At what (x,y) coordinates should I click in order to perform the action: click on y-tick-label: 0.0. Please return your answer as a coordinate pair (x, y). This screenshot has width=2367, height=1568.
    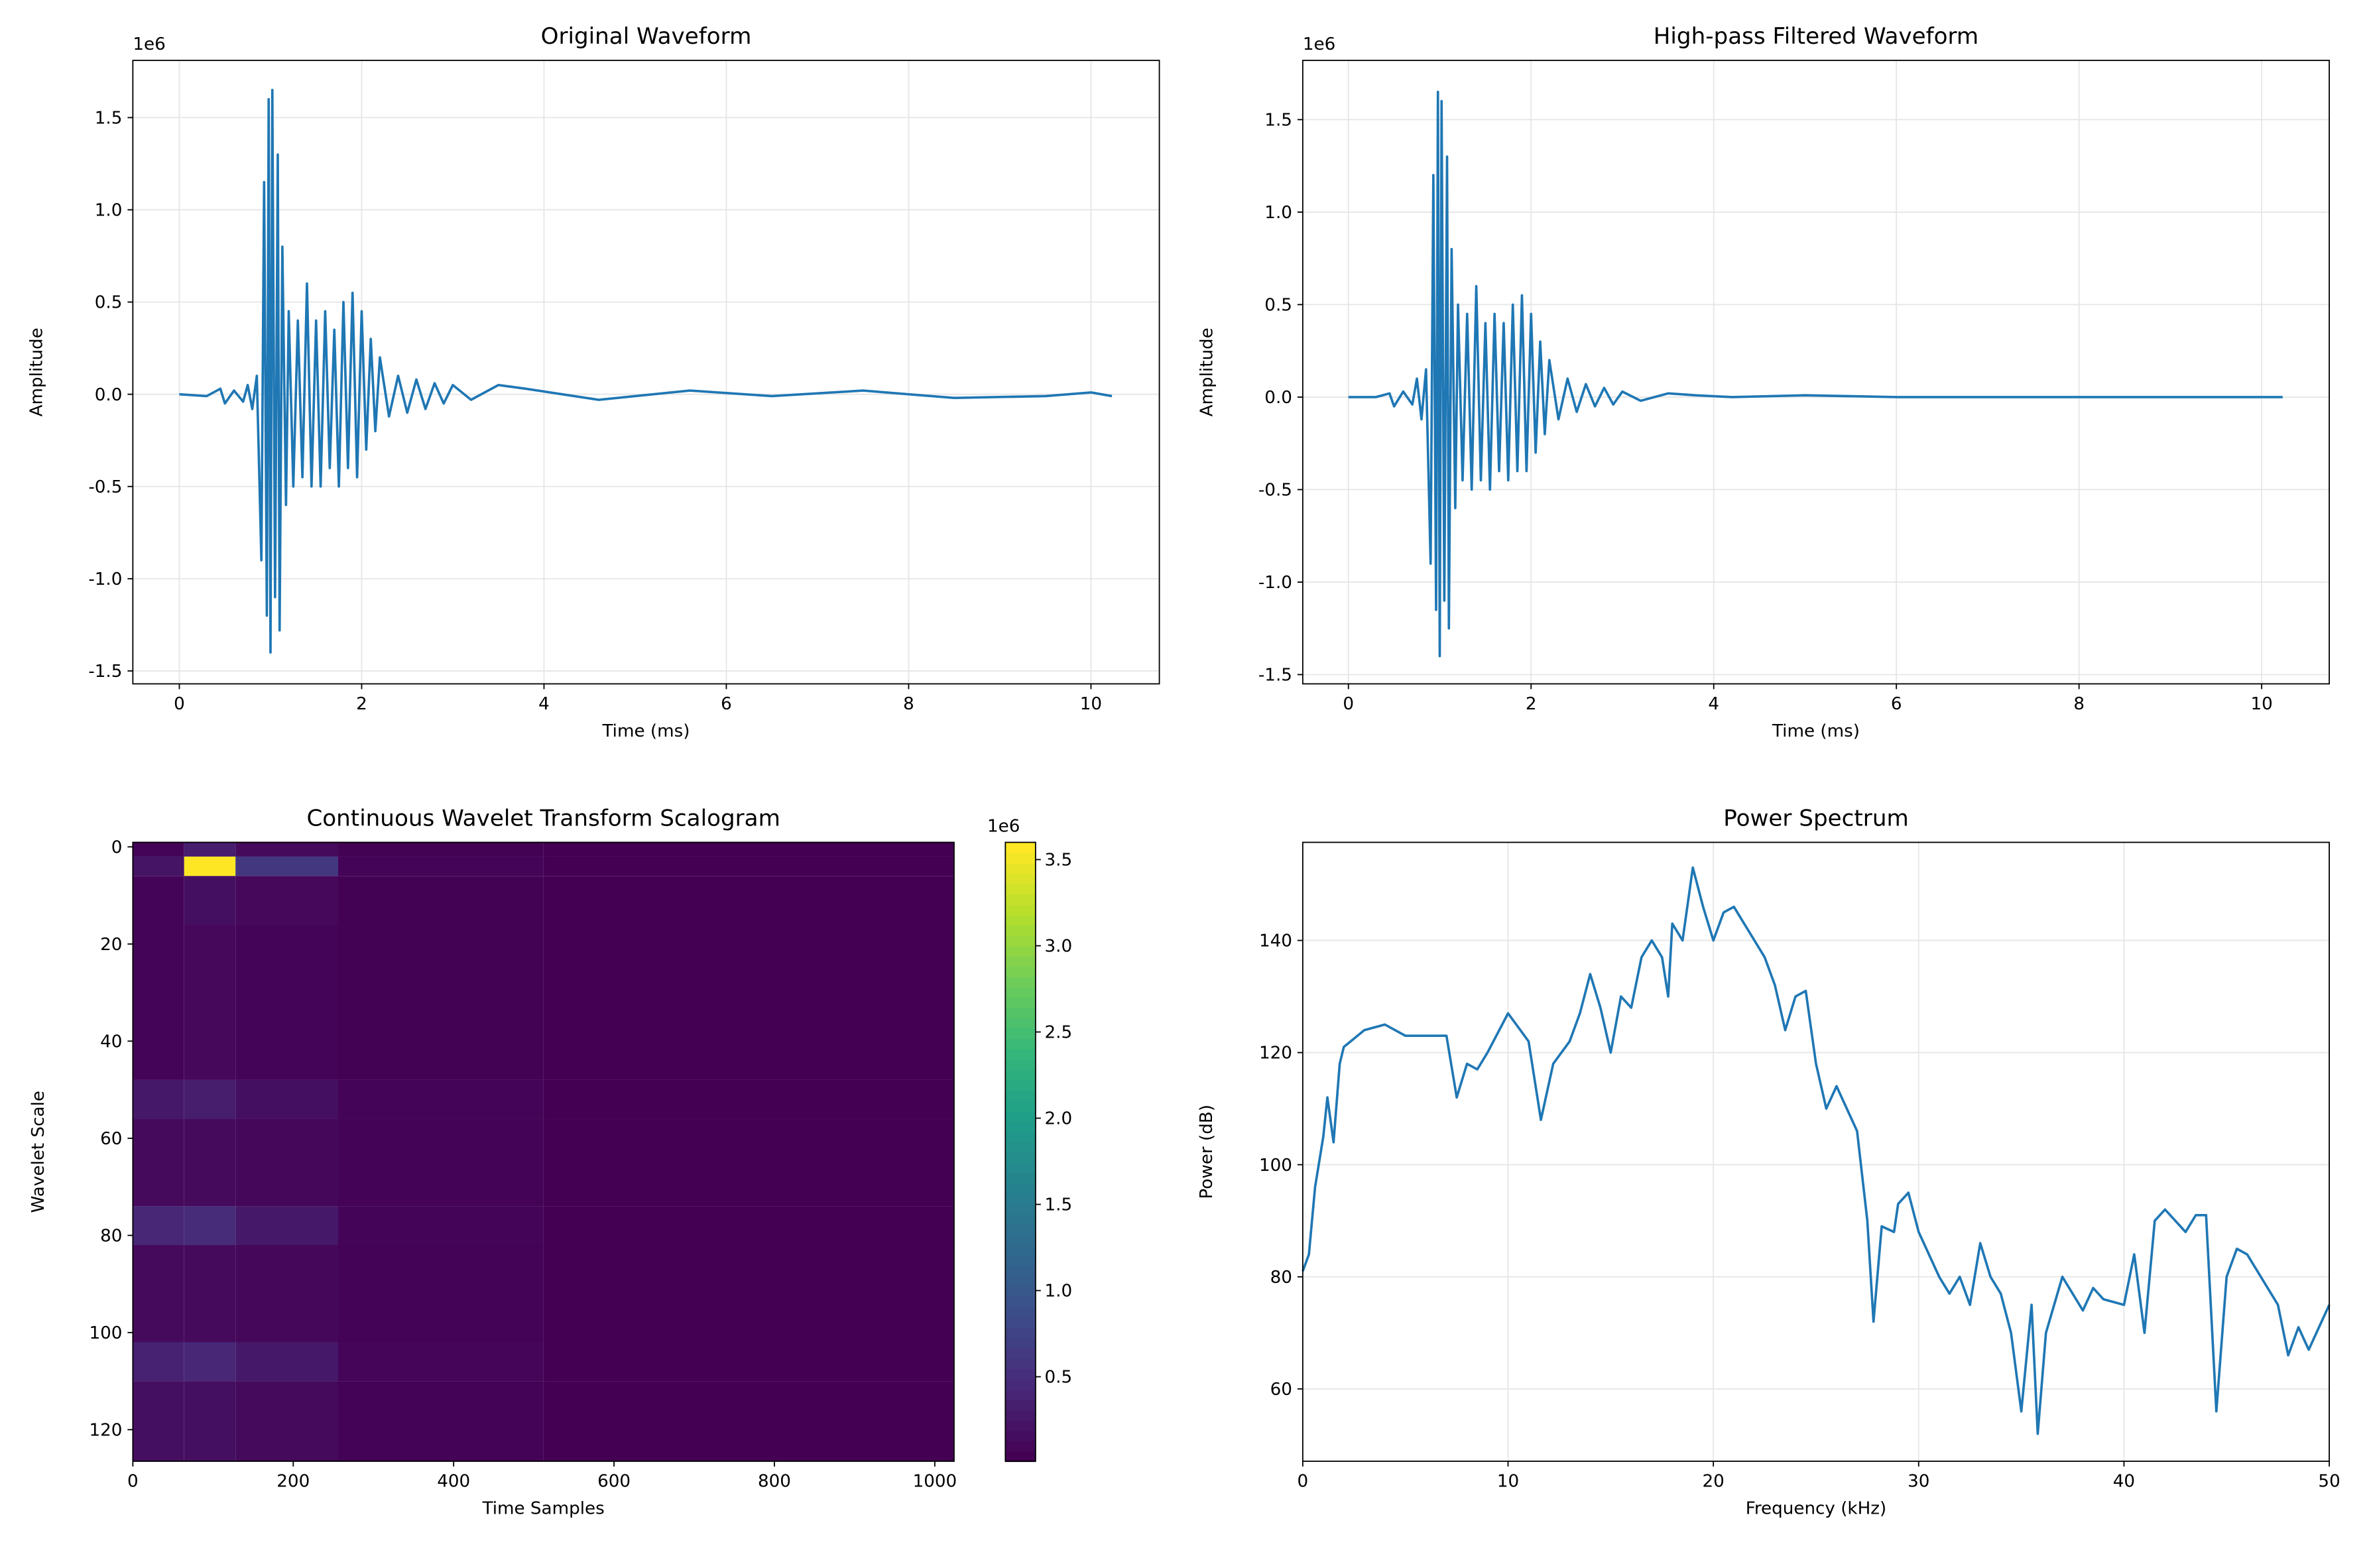
    Looking at the image, I should click on (1278, 398).